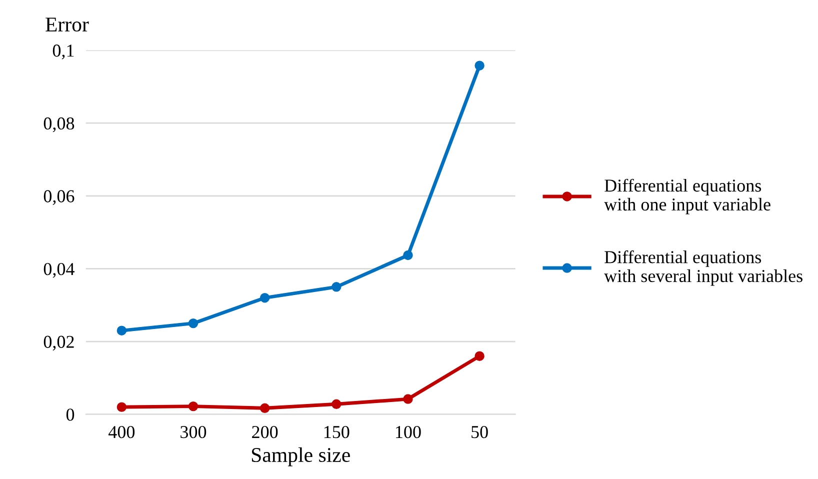 The height and width of the screenshot is (479, 818). I want to click on legend-label: Differential equations with one input variable, so click(687, 196).